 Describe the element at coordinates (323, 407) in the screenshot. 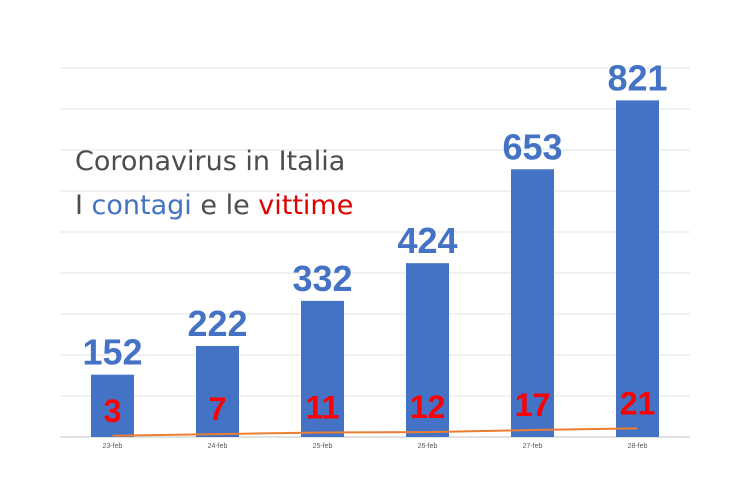

I see `vittime-label-25-feb: 11` at that location.